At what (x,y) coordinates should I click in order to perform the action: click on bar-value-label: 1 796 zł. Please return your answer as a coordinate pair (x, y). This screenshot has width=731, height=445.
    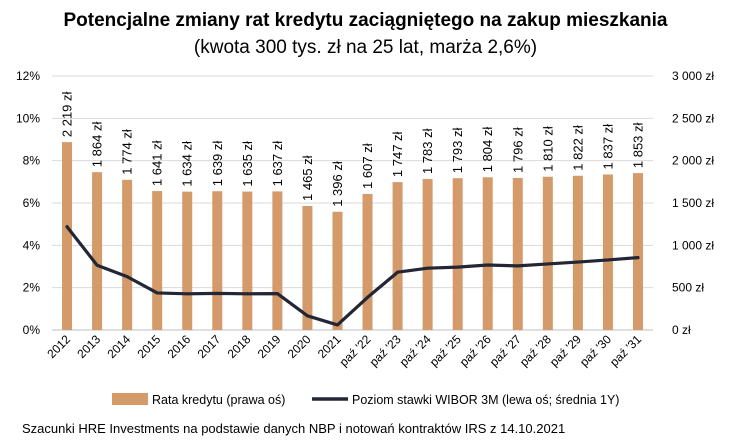
    Looking at the image, I should click on (517, 150).